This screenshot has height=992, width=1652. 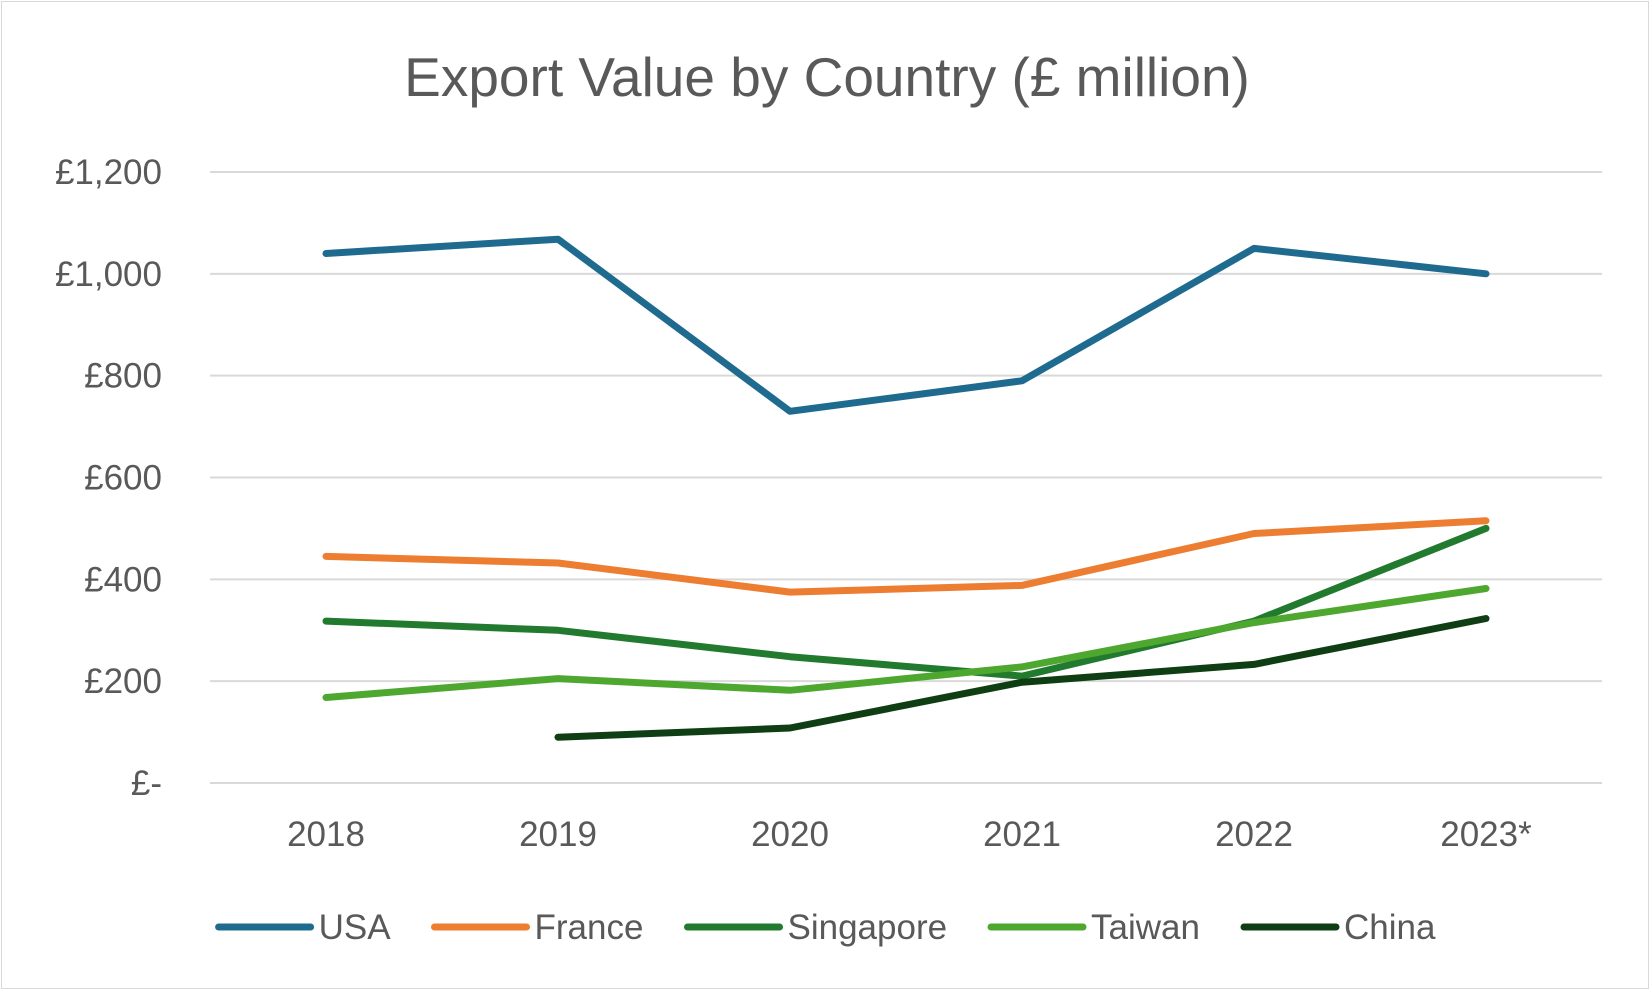 I want to click on legend-item-singapore: Singapore, so click(x=816, y=927).